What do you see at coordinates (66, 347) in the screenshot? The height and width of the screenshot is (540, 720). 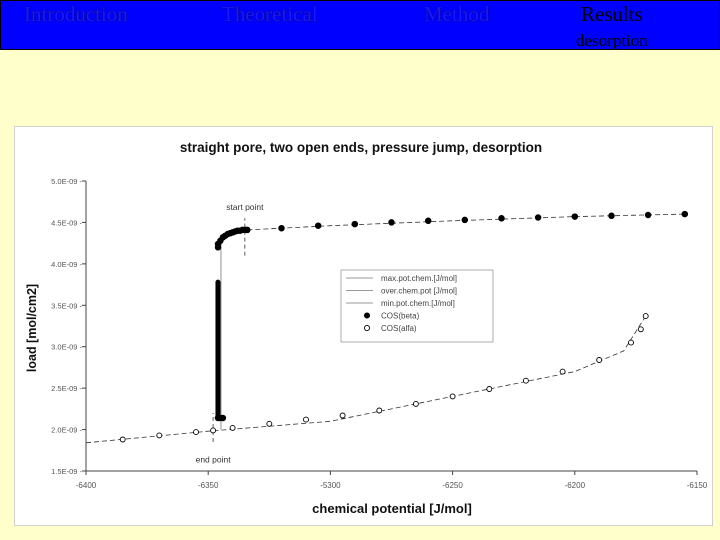 I see `y-tick-label: 3.0E-09 -` at bounding box center [66, 347].